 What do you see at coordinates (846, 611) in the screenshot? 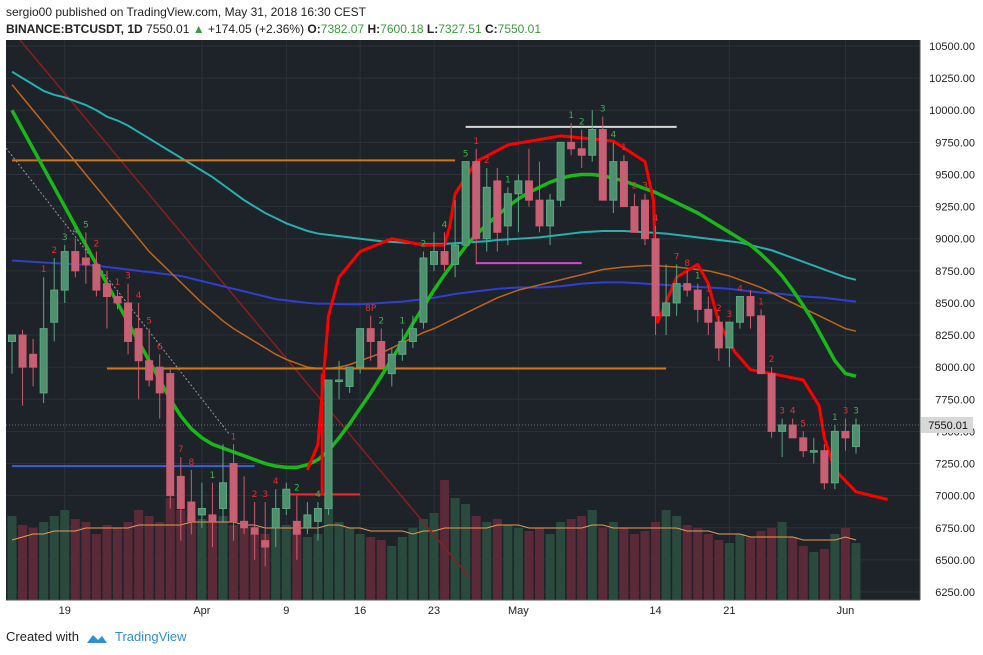
I see `x-tick-label: Jun` at bounding box center [846, 611].